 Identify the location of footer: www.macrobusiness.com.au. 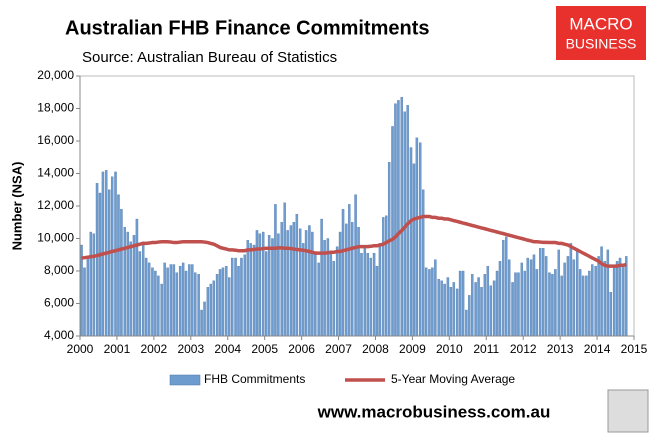
(434, 411).